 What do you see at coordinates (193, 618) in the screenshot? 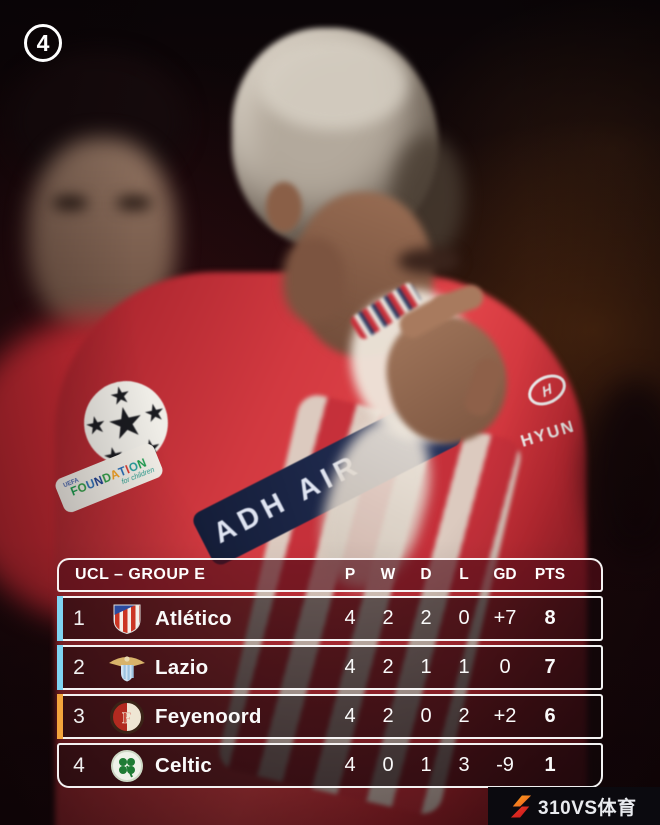
I see `team-name: Atlético` at bounding box center [193, 618].